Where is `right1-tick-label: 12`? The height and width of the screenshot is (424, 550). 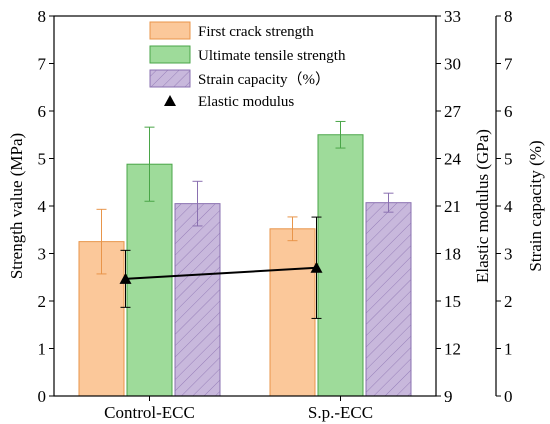
right1-tick-label: 12 is located at coordinates (452, 349).